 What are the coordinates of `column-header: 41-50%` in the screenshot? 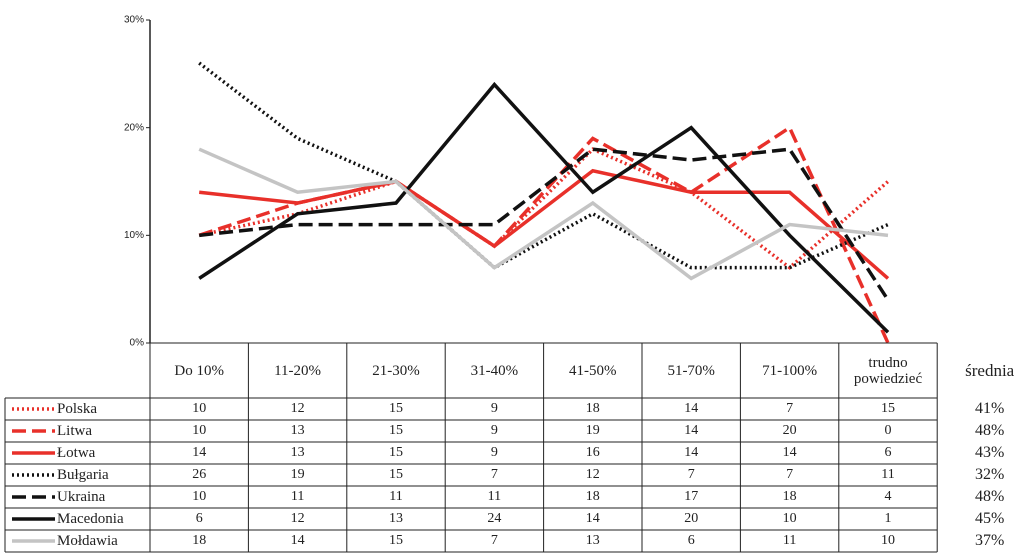 It's located at (593, 370).